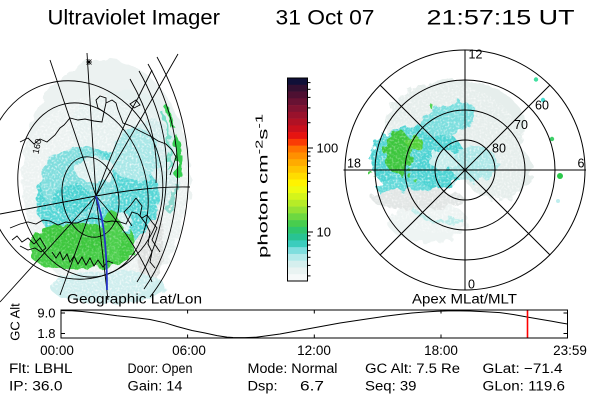 This screenshot has width=600, height=400. I want to click on svg-text: 80, so click(499, 149).